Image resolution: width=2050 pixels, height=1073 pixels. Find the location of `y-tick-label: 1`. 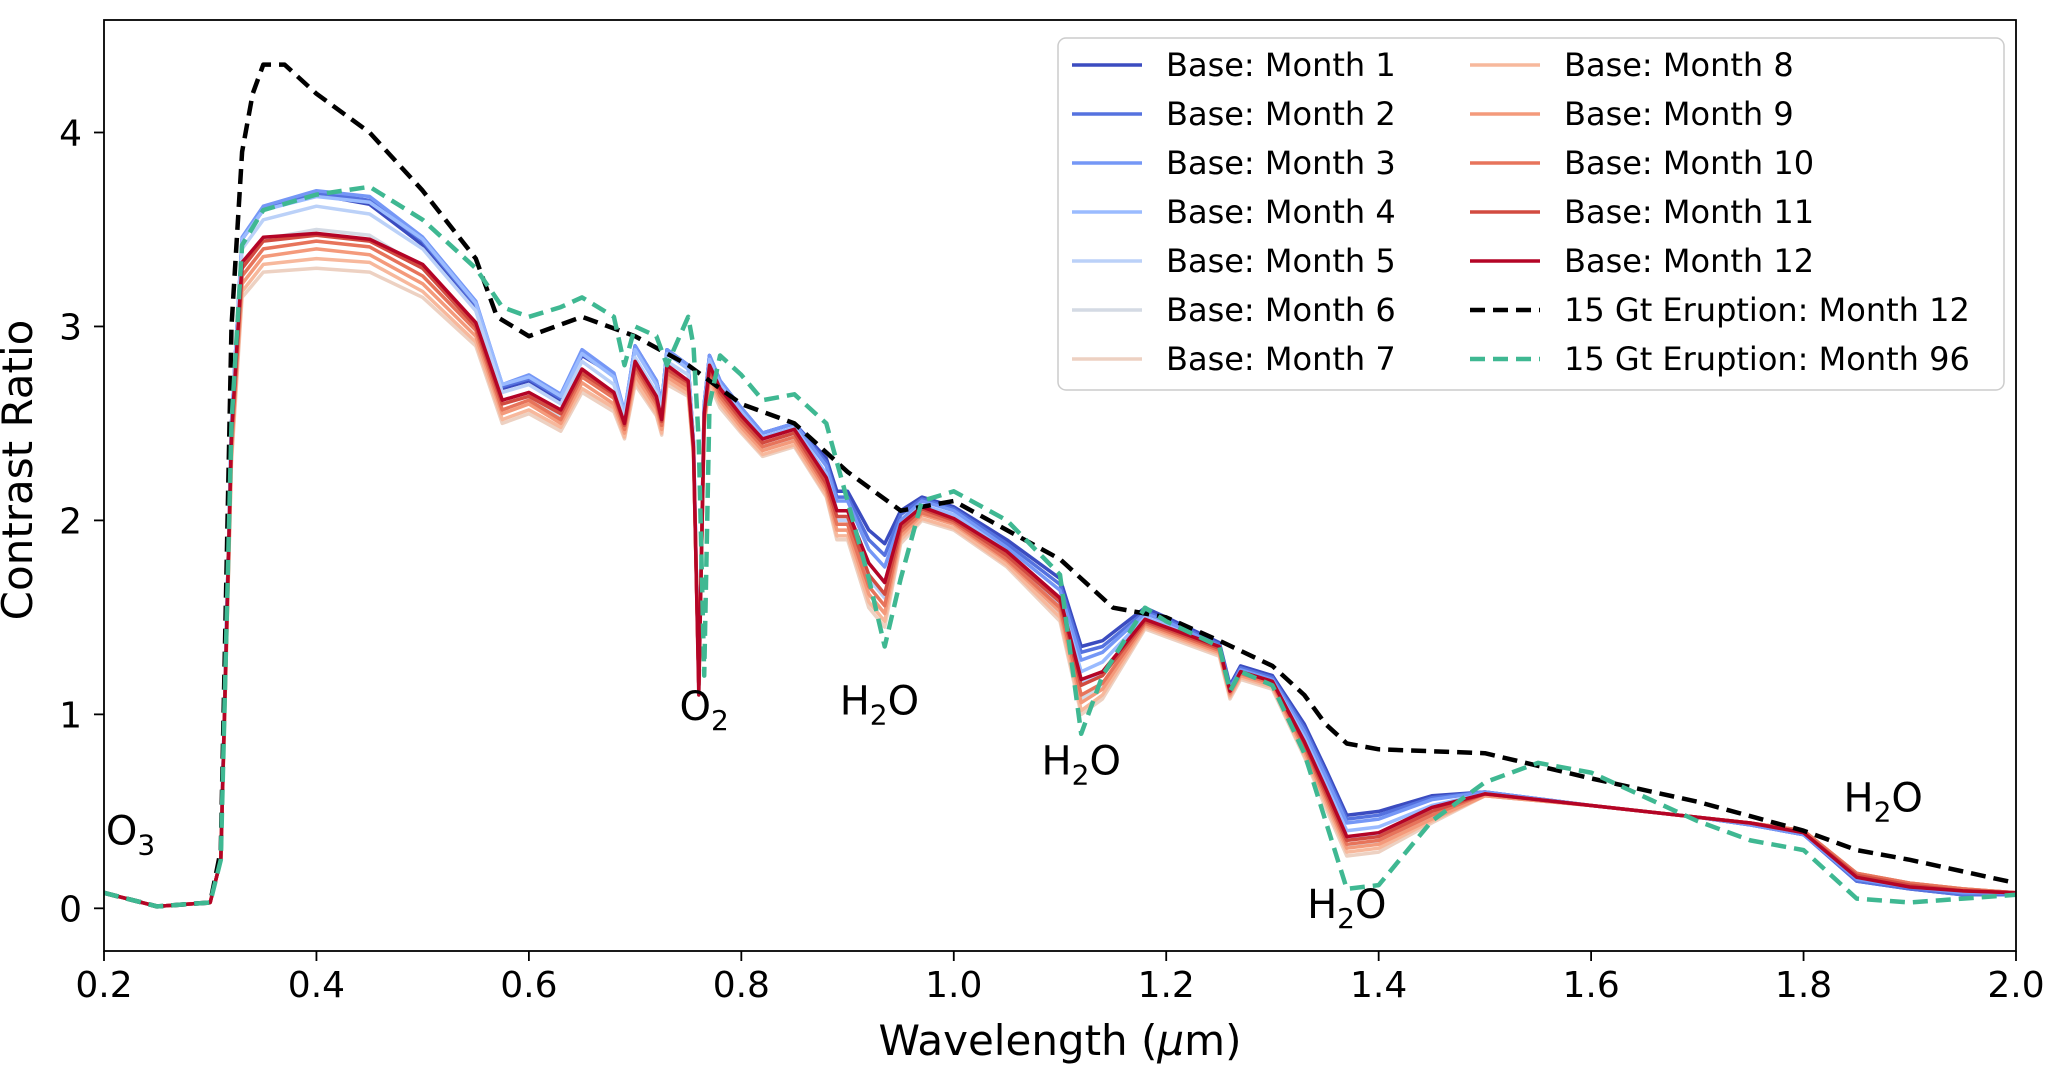

y-tick-label: 1 is located at coordinates (70, 715).